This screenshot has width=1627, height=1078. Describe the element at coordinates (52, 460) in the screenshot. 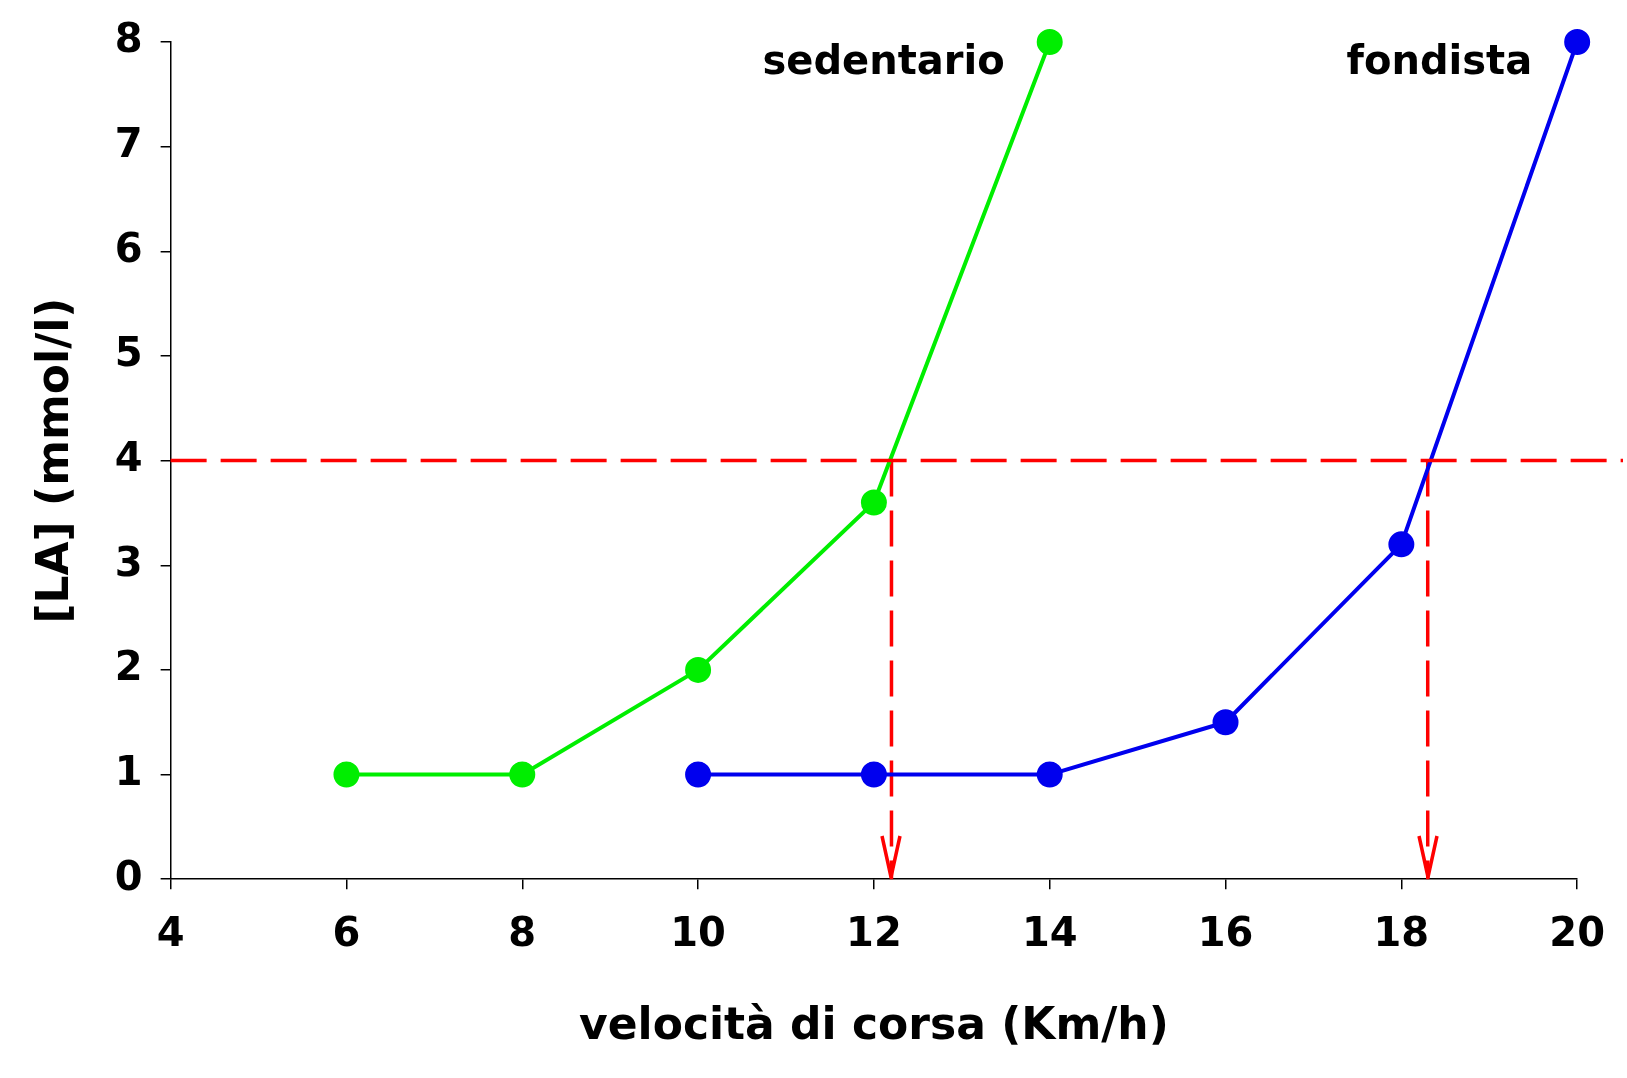

I see `y-axis-title: [LA] (mmol/l)` at that location.